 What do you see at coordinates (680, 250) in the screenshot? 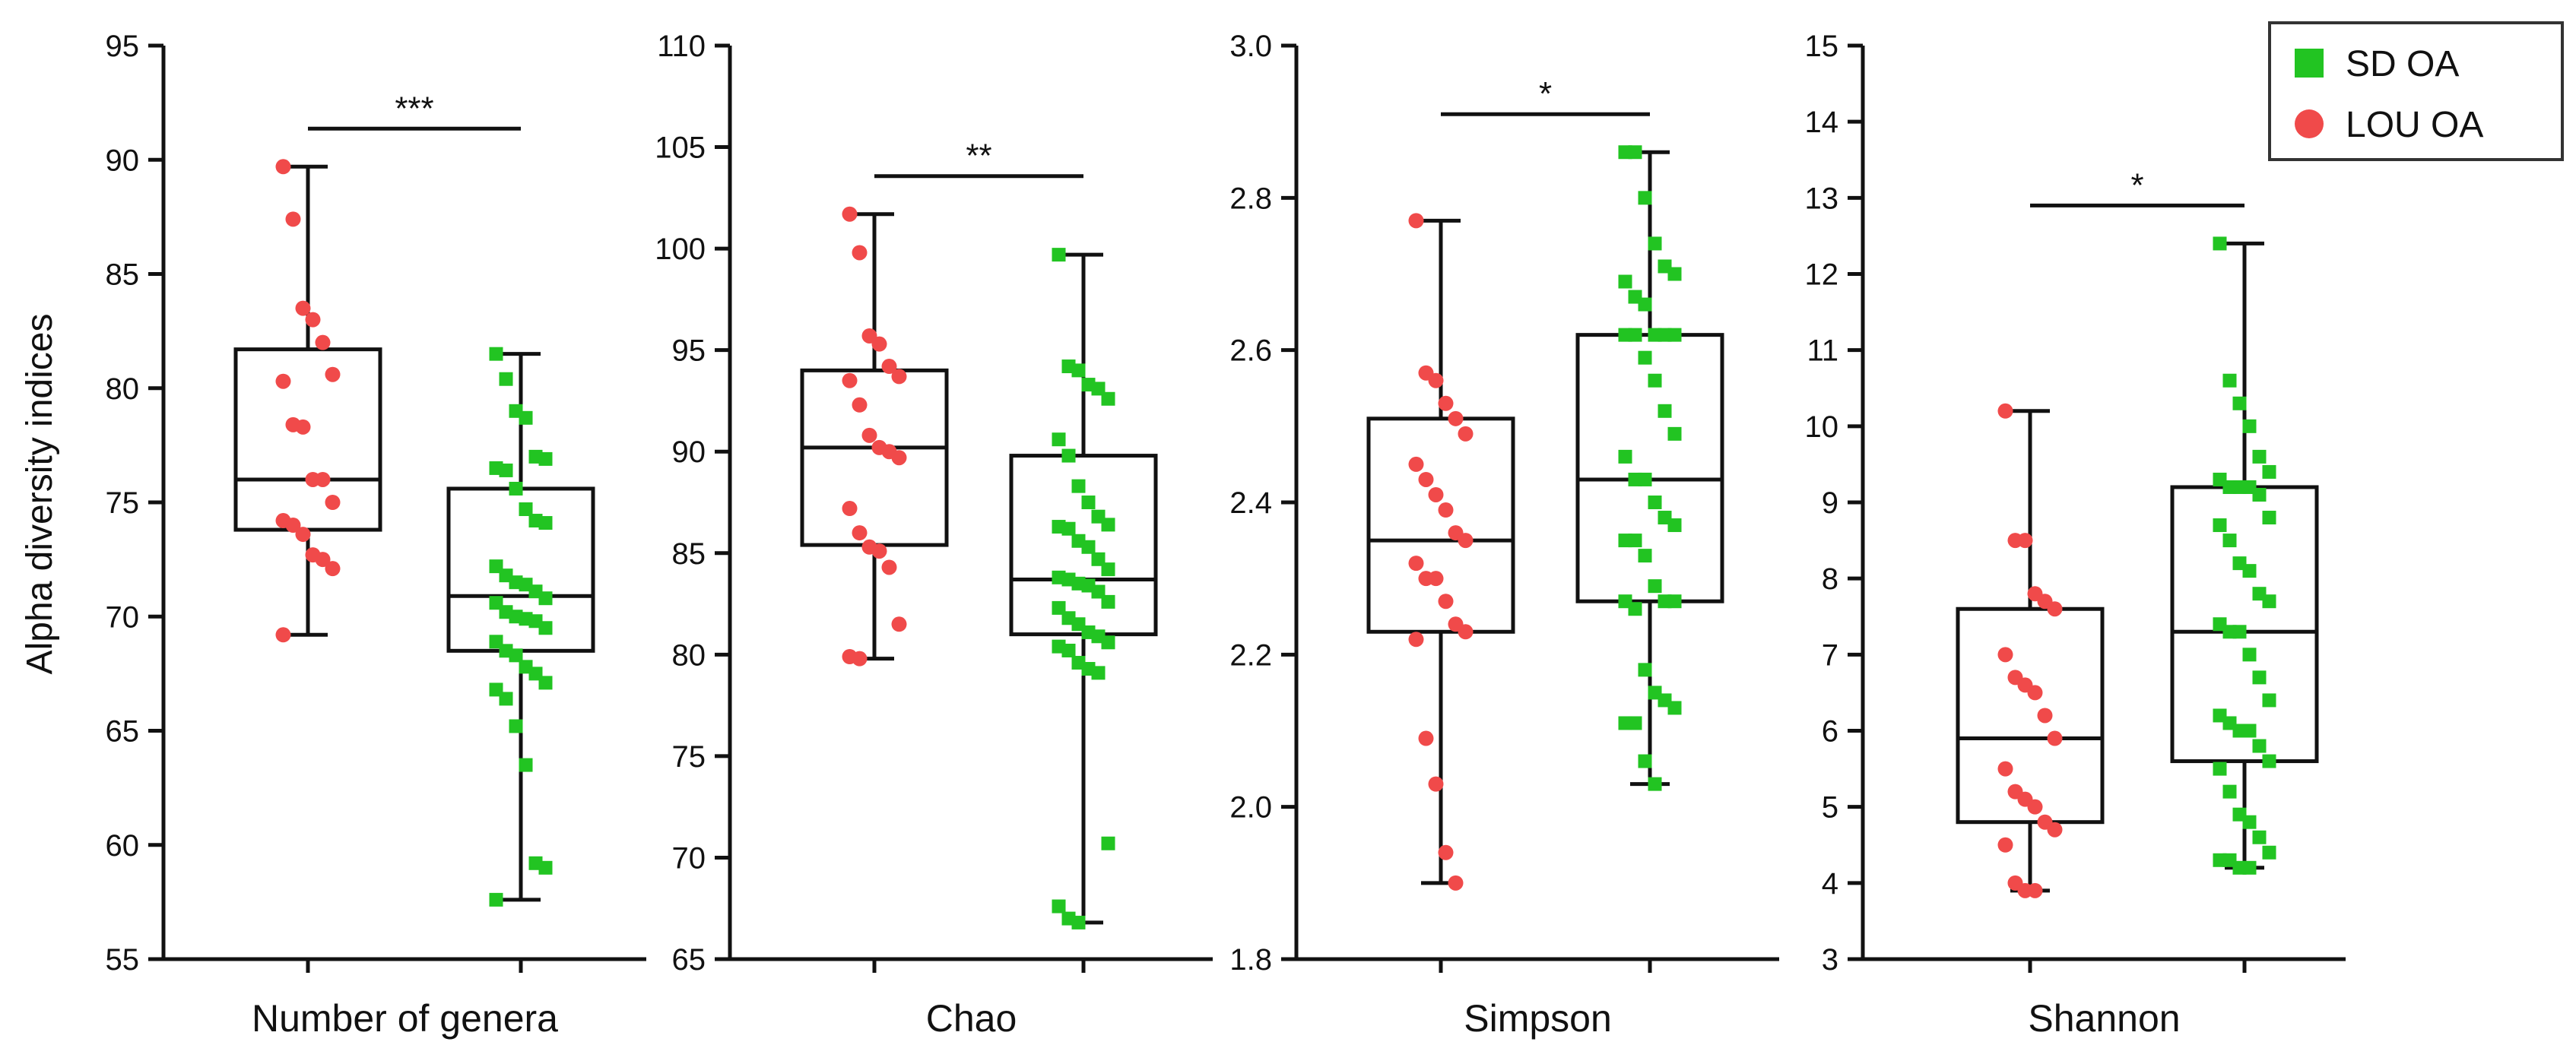
I see `y-tick-label: 100` at bounding box center [680, 250].